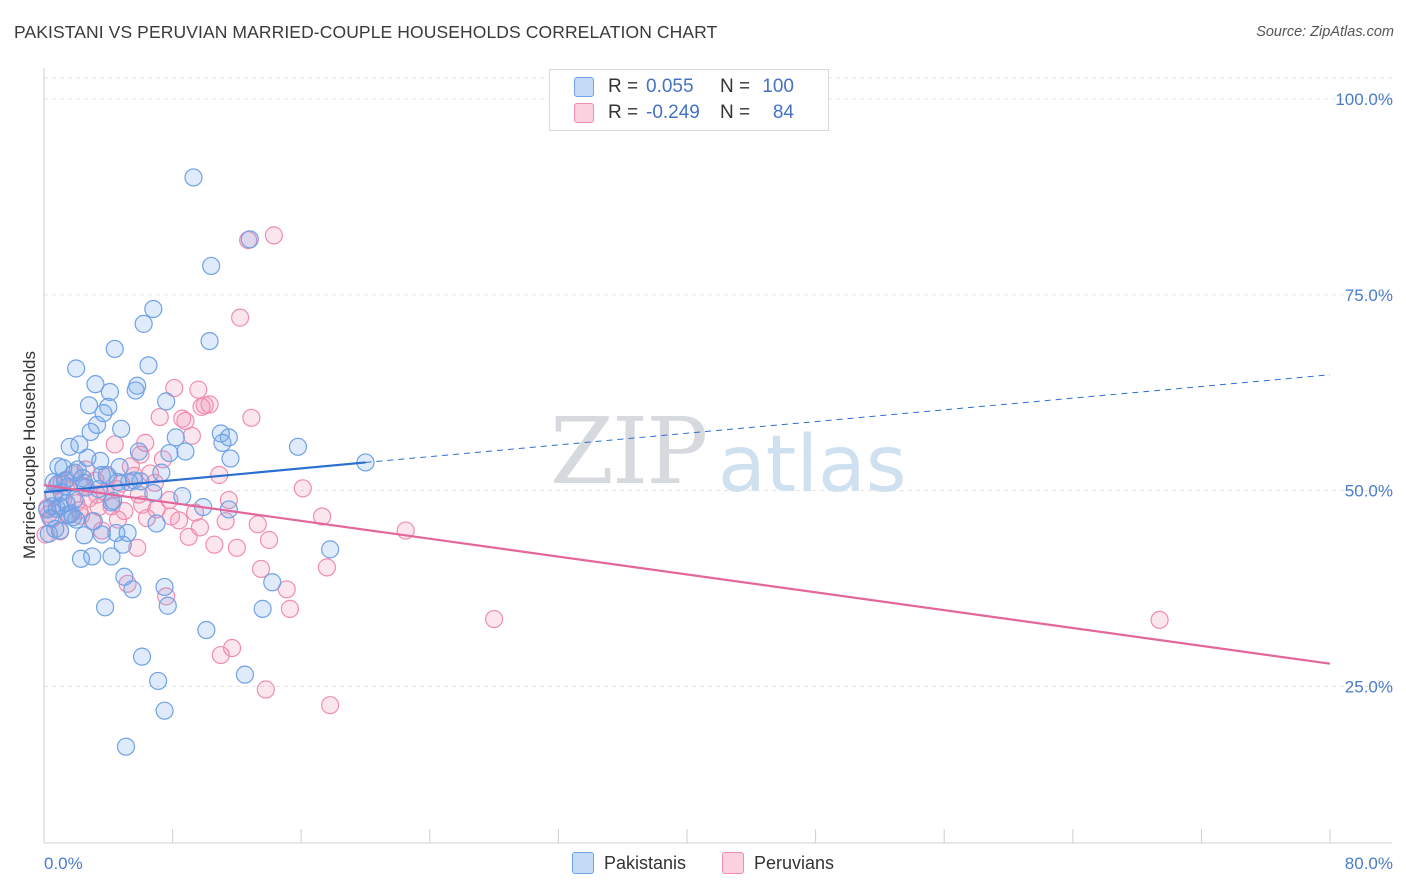  I want to click on legend-n-value: 100, so click(778, 86).